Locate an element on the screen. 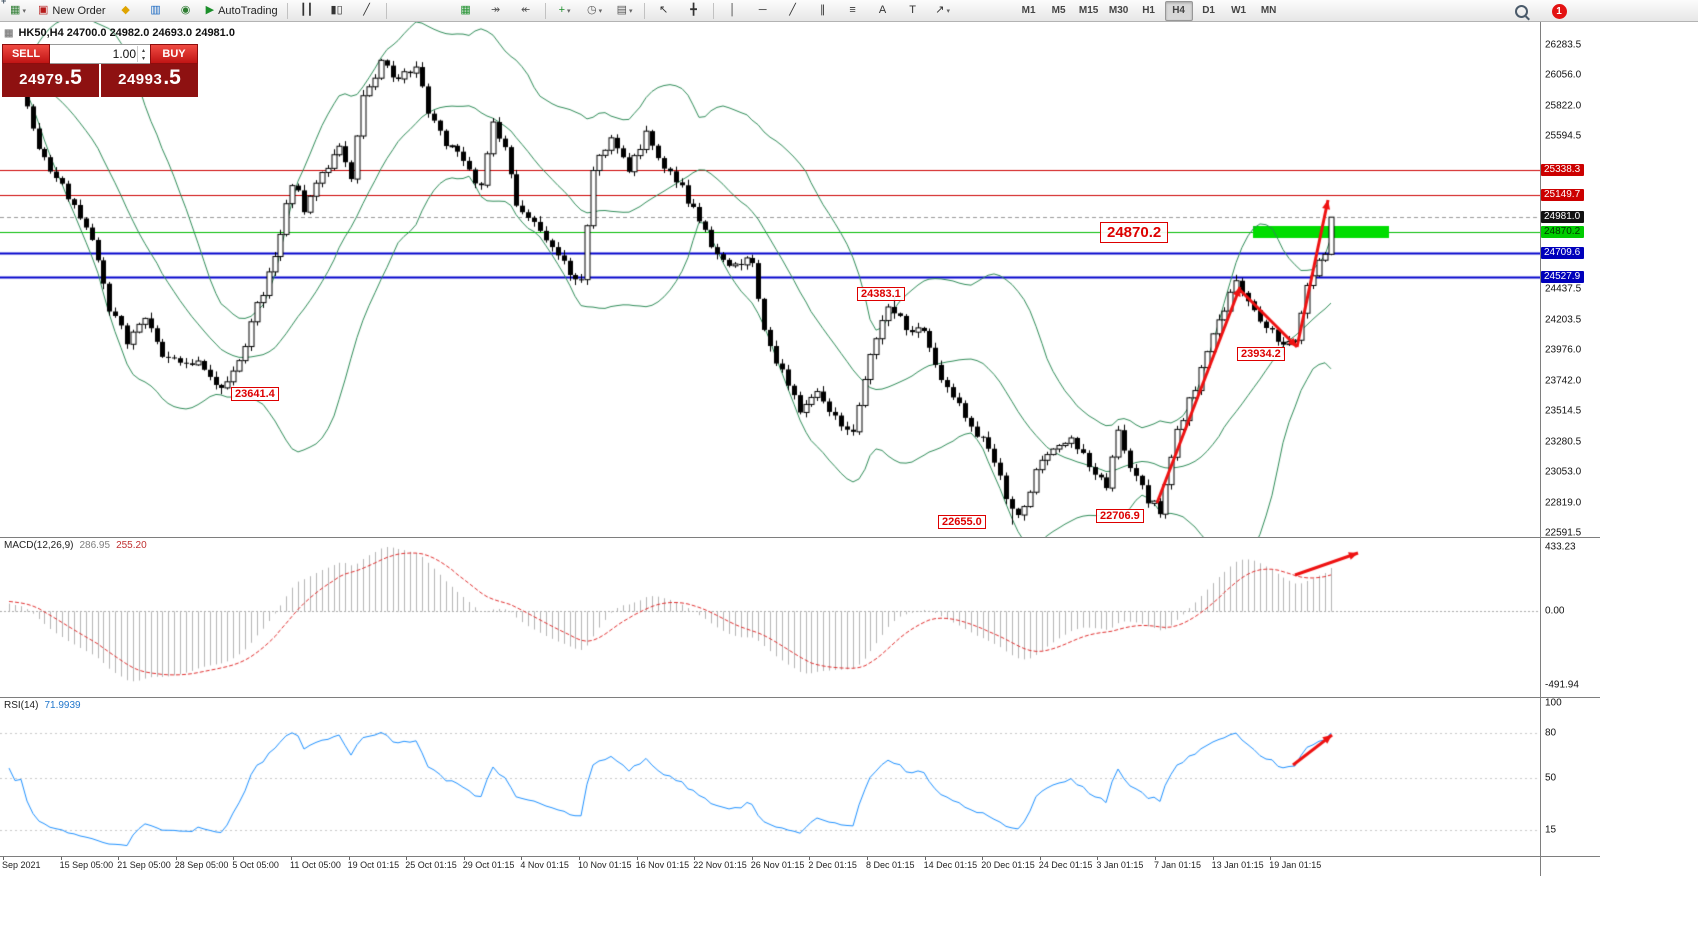  timeframe-d1: D1 is located at coordinates (1208, 10).